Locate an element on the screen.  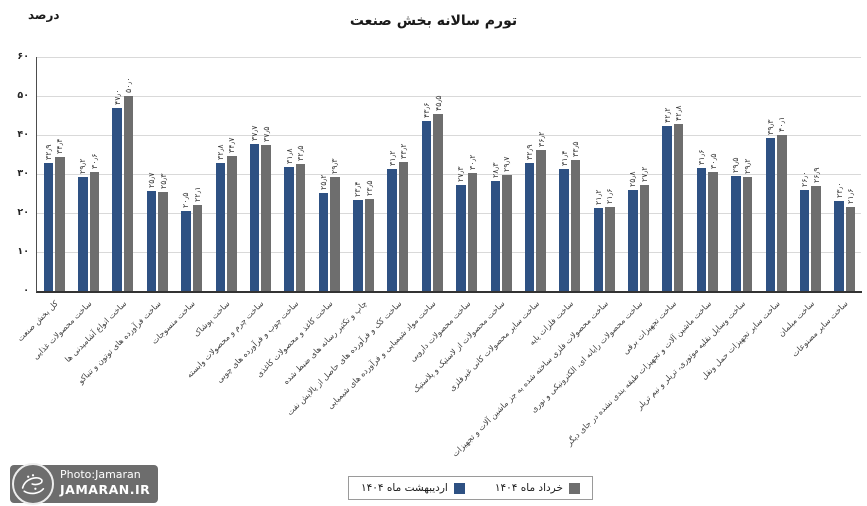
bar-series2-cat13 is located at coordinates (472, 232).